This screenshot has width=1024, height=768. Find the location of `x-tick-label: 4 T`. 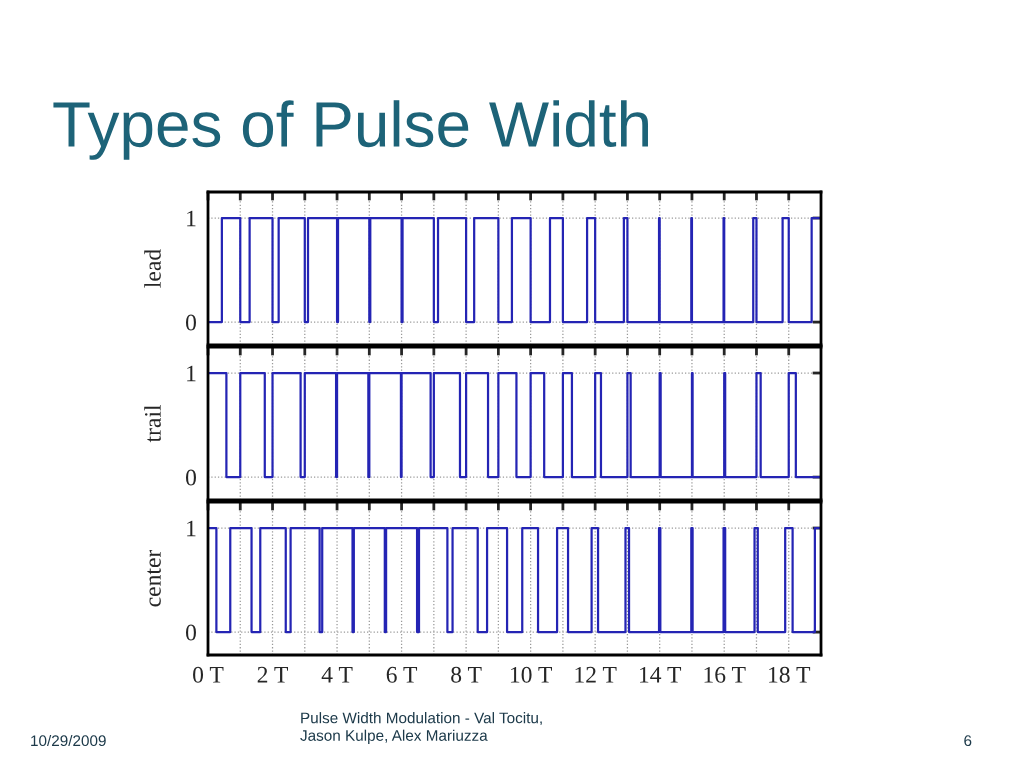

x-tick-label: 4 T is located at coordinates (337, 674).